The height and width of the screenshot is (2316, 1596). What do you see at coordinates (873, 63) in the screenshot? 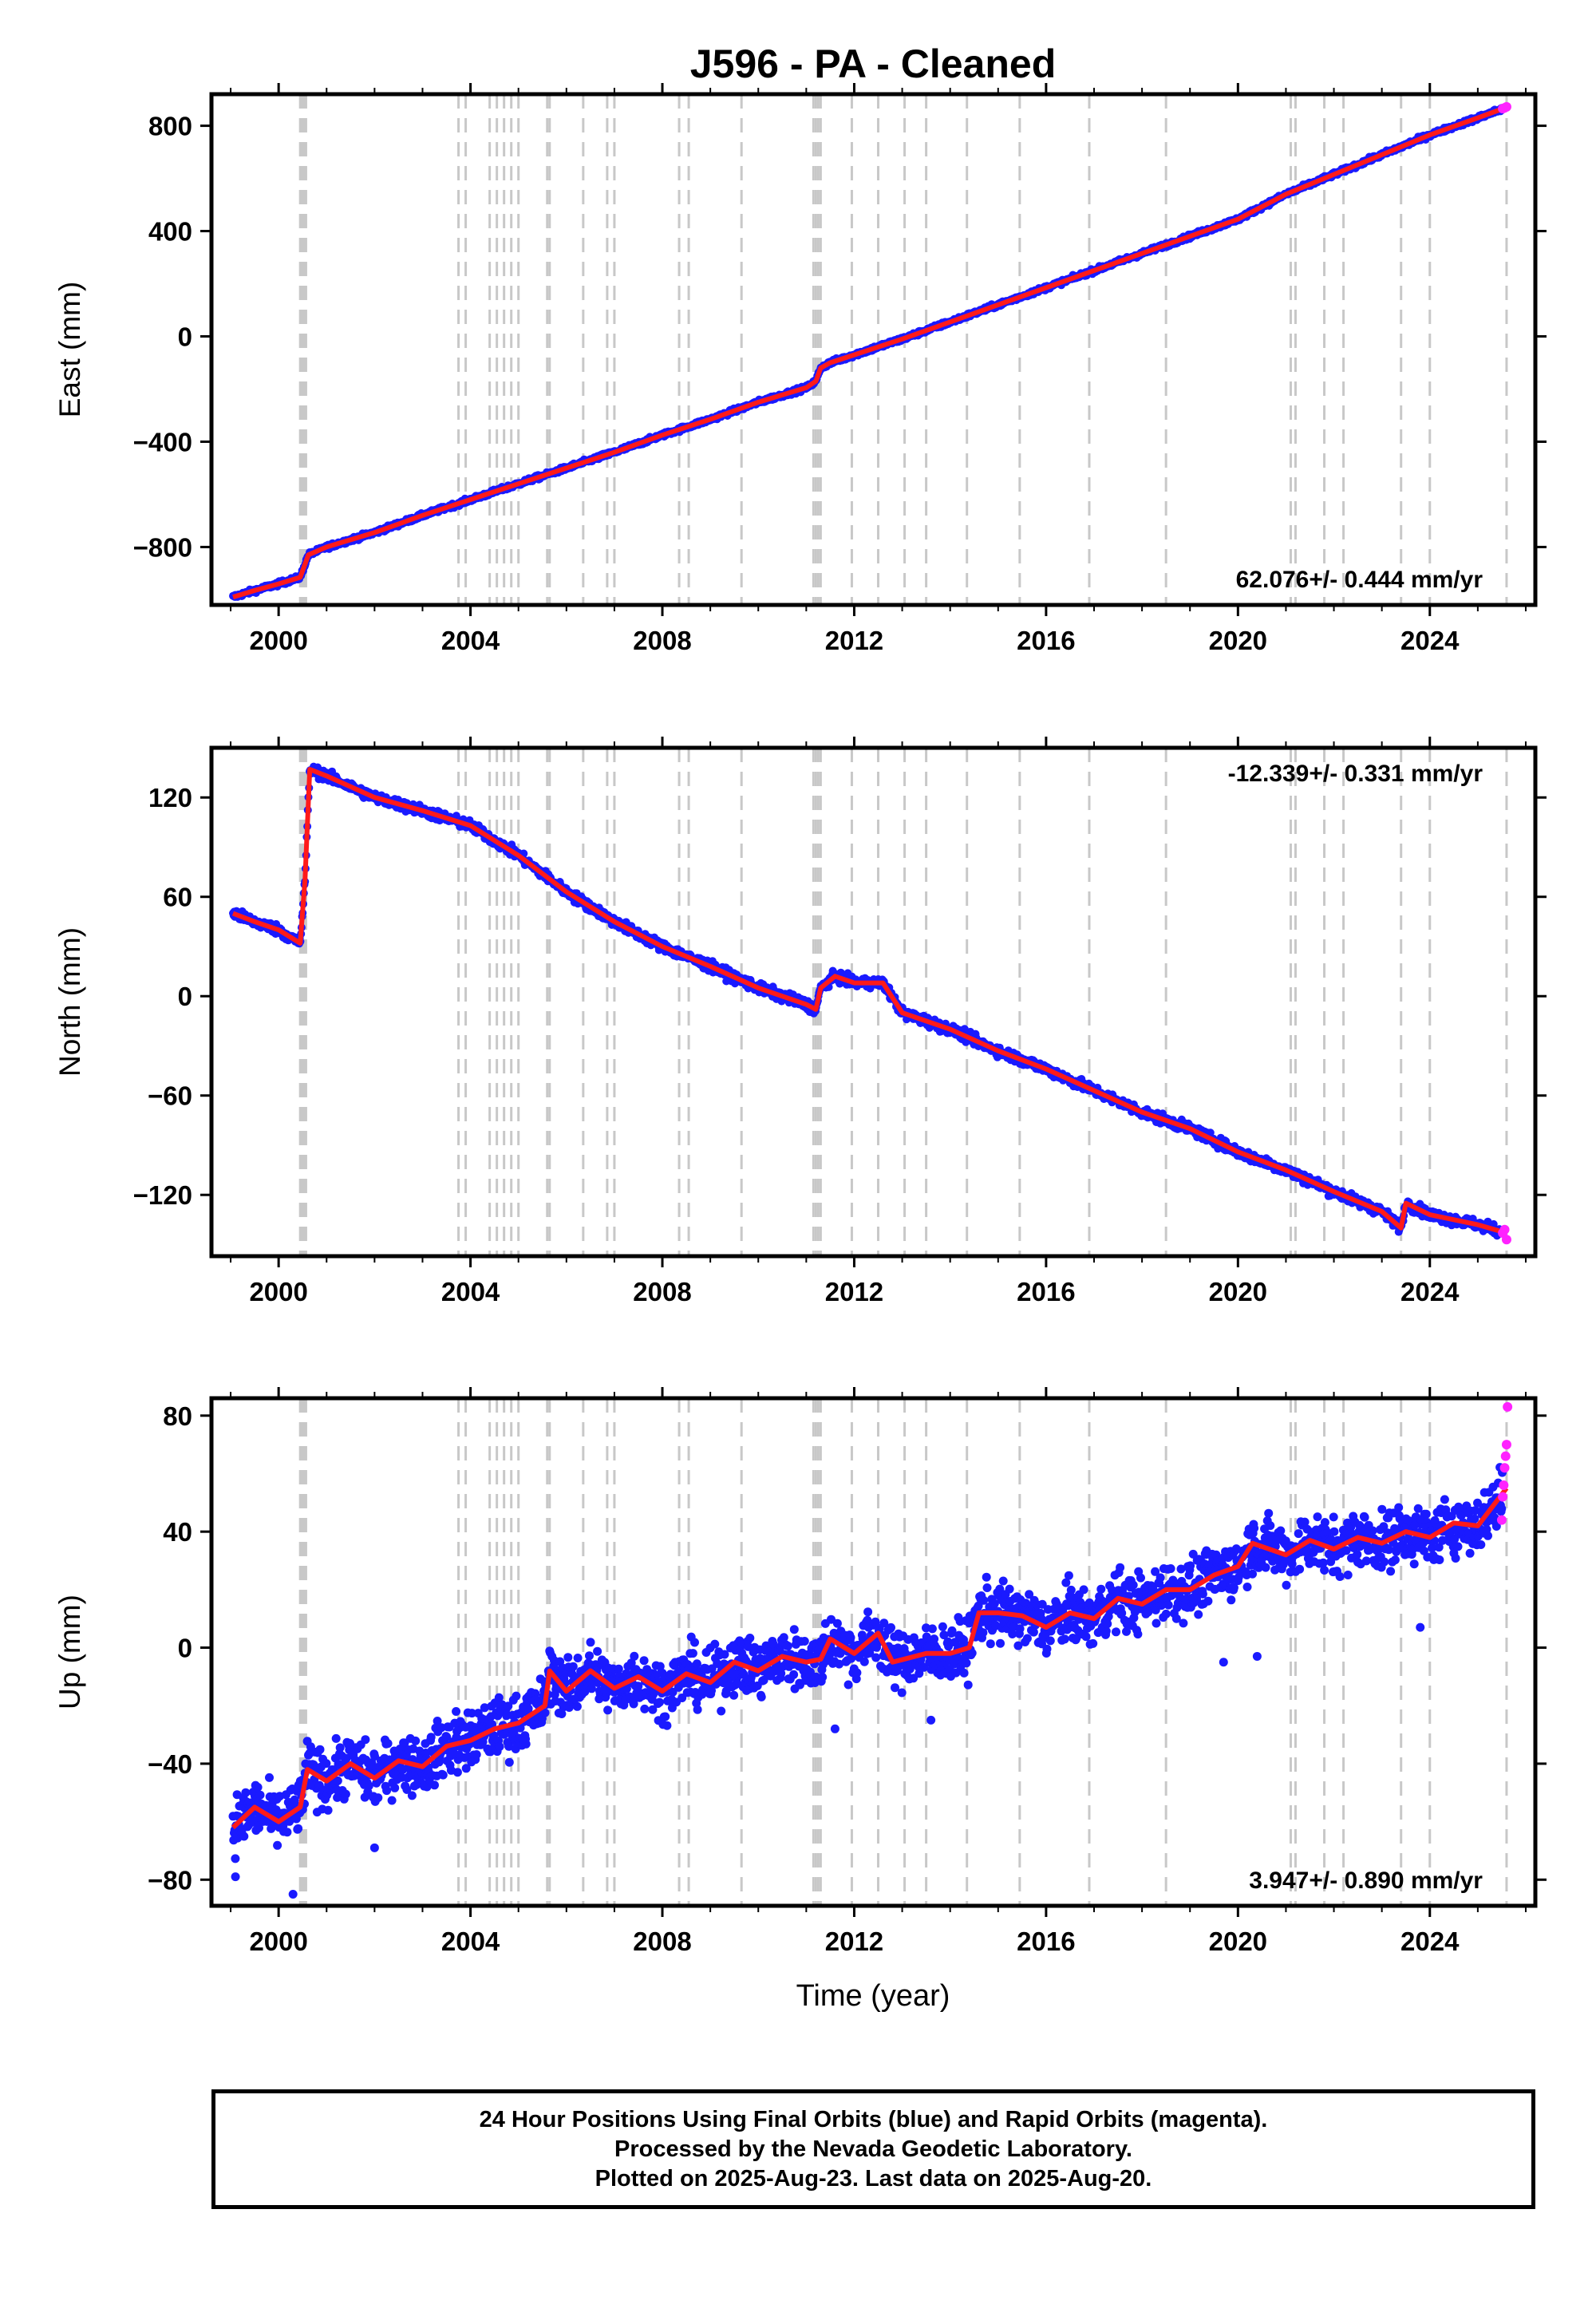
I see `chart-title: J596 - PA - Cleaned` at bounding box center [873, 63].